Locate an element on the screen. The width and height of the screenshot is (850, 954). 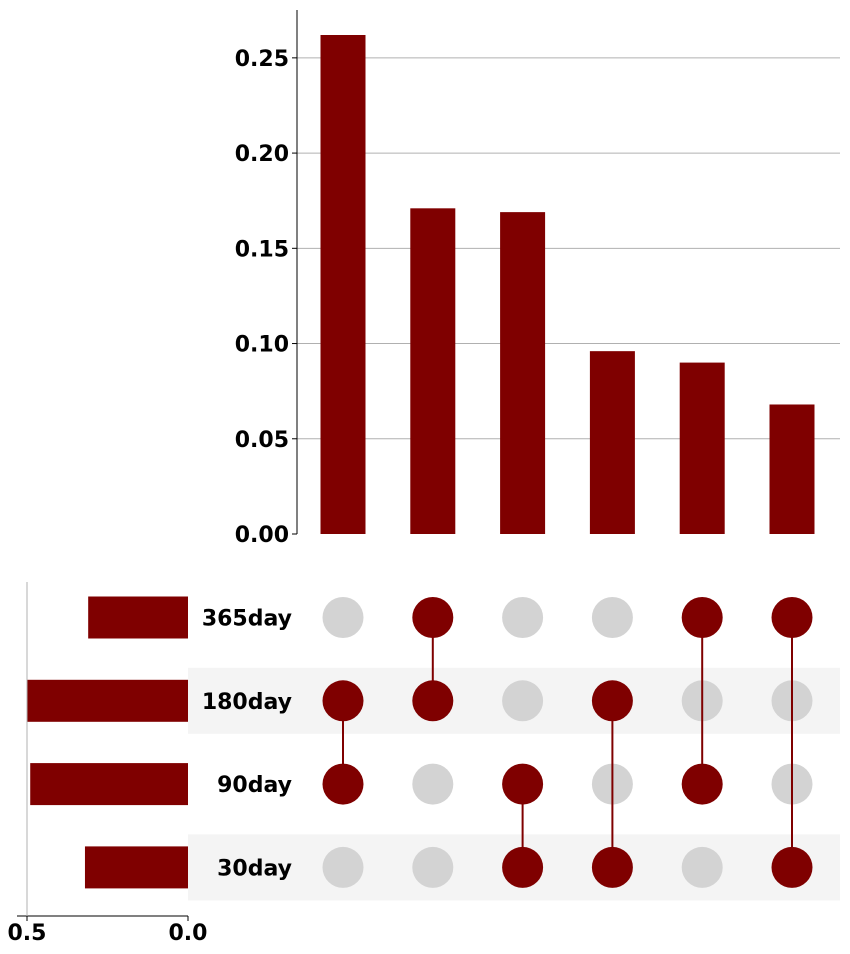
set-label: 365day is located at coordinates (247, 619).